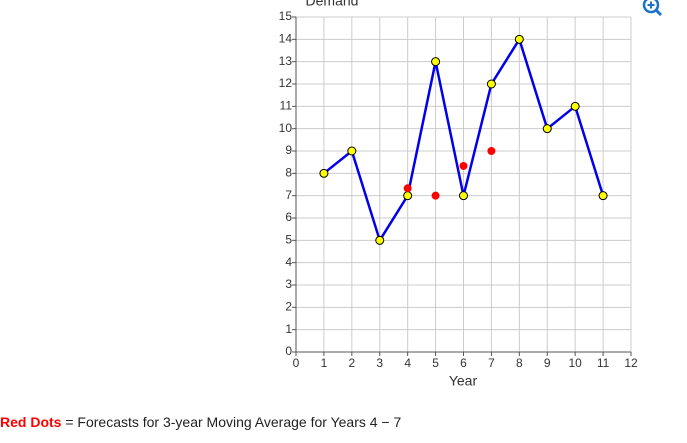 The image size is (687, 443). I want to click on y-tick-label: 9, so click(288, 150).